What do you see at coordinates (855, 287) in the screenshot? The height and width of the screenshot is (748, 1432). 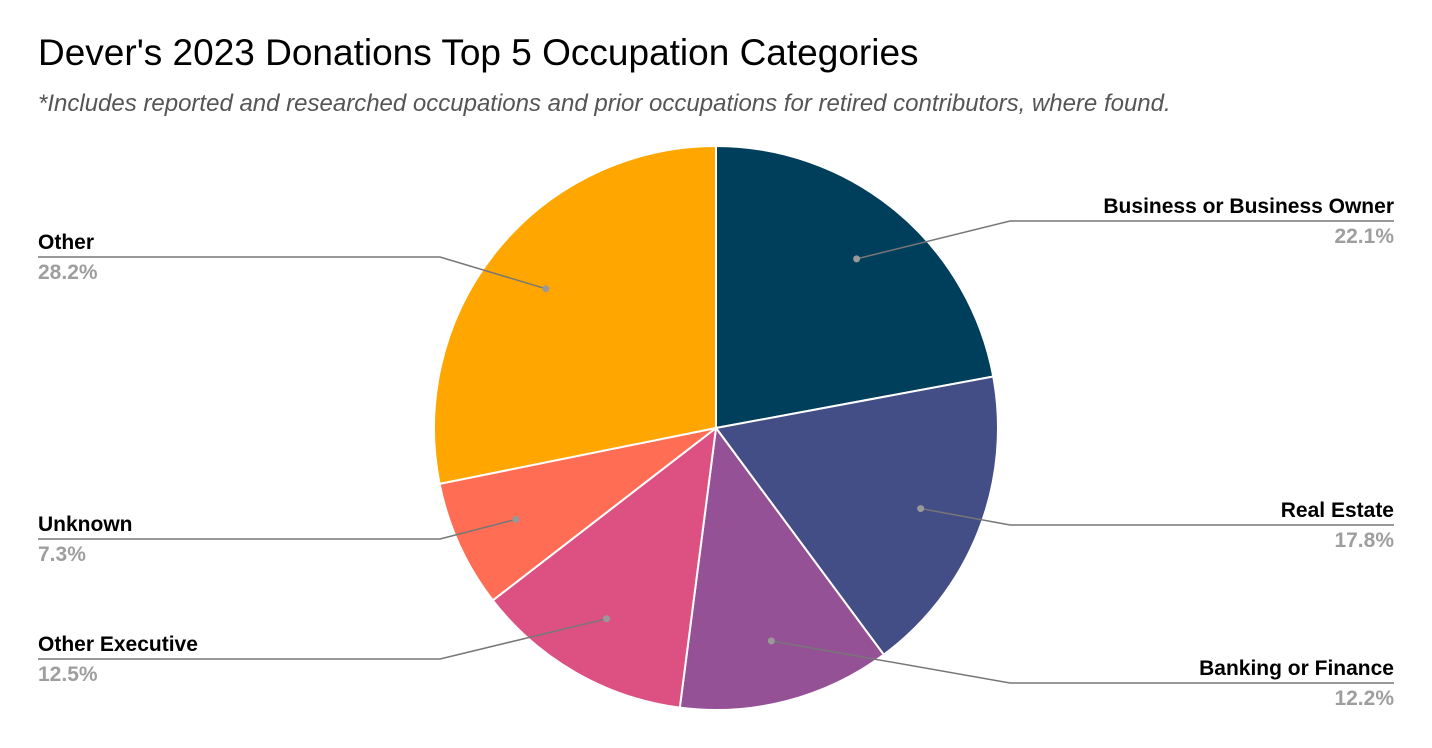 I see `pie-slice-business-or-business-owner` at bounding box center [855, 287].